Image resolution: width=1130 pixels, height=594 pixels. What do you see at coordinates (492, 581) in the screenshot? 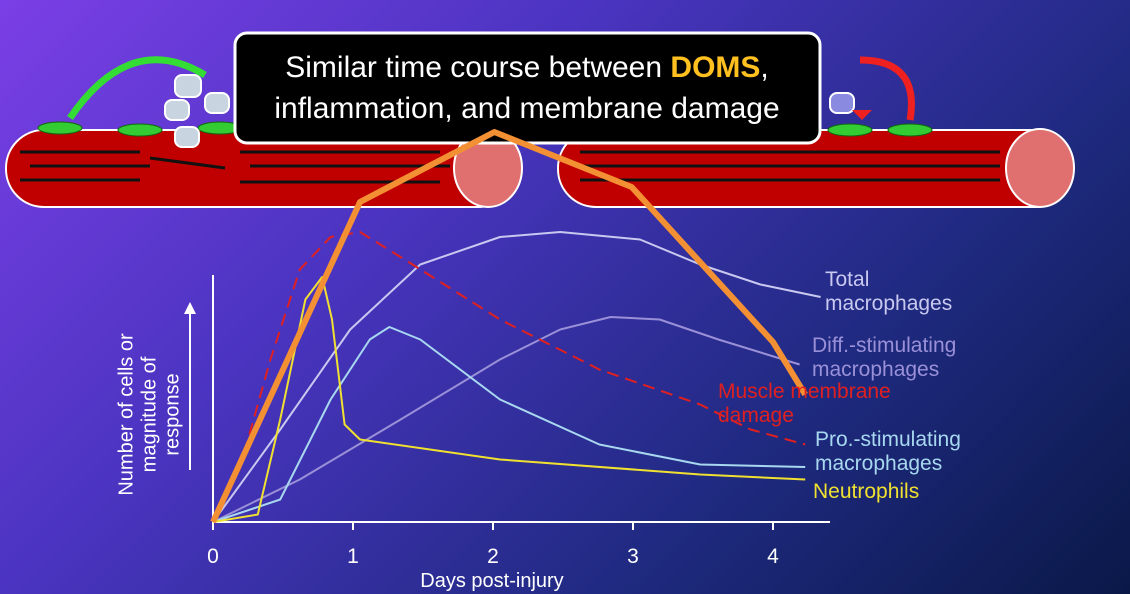
I see `x-axis-label: Days post-injury` at bounding box center [492, 581].